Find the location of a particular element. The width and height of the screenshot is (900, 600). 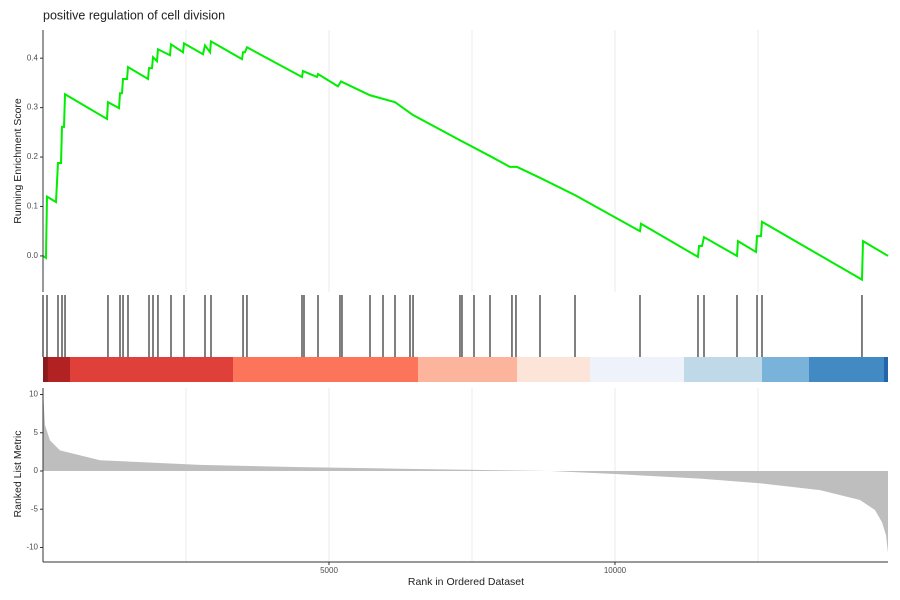

chart-title: positive regulation of cell division is located at coordinates (134, 15).